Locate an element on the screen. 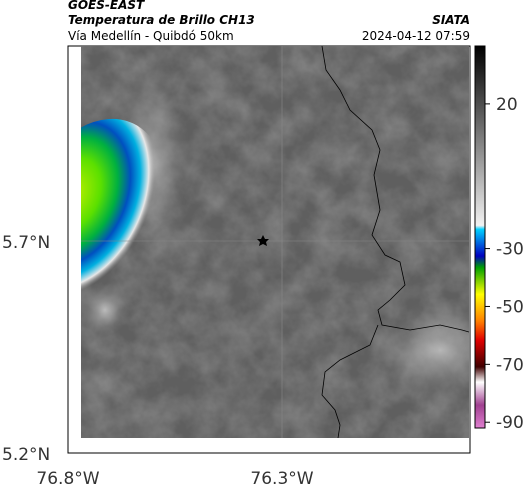 The width and height of the screenshot is (526, 495). colorbar-ticks: 20 -30 -50 -70 -90 is located at coordinates (504, 264).